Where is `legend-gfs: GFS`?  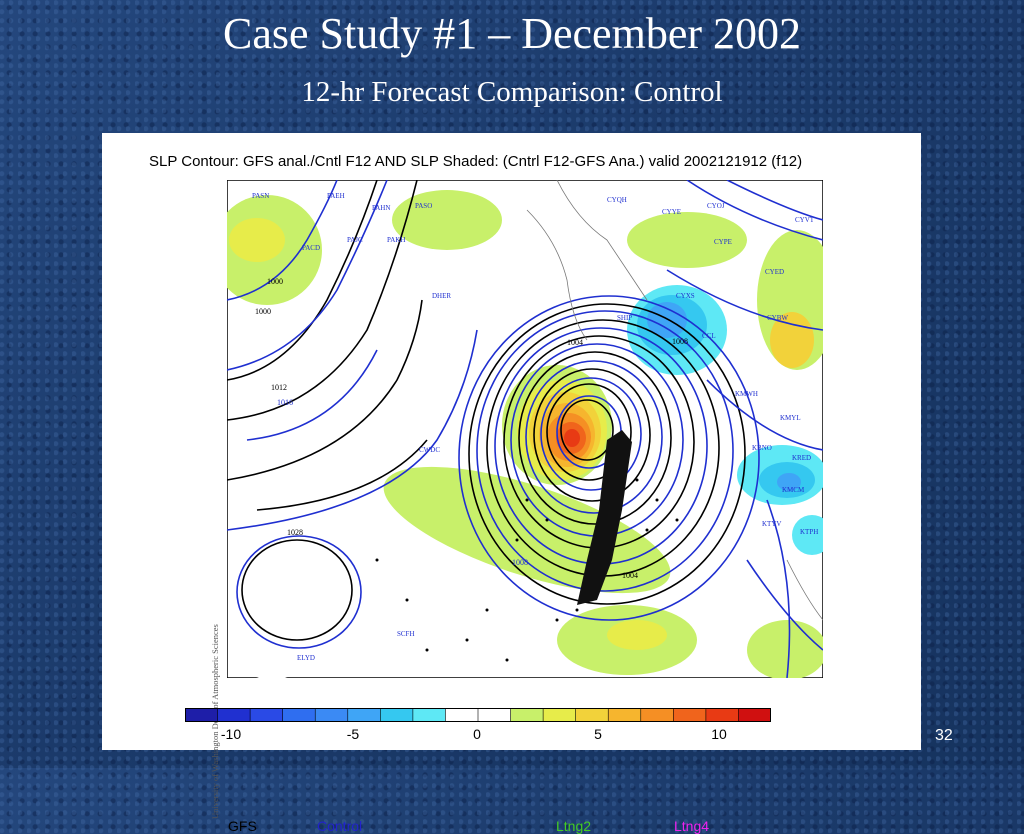 legend-gfs: GFS is located at coordinates (242, 826).